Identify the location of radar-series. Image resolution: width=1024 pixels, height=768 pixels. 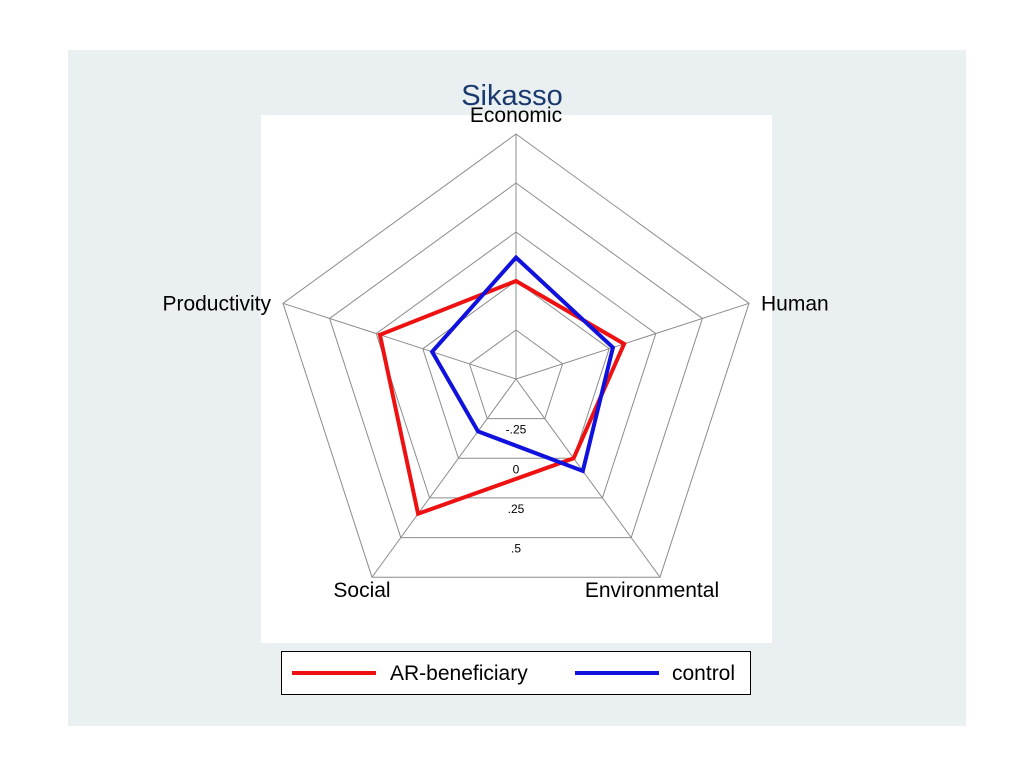
(502, 385).